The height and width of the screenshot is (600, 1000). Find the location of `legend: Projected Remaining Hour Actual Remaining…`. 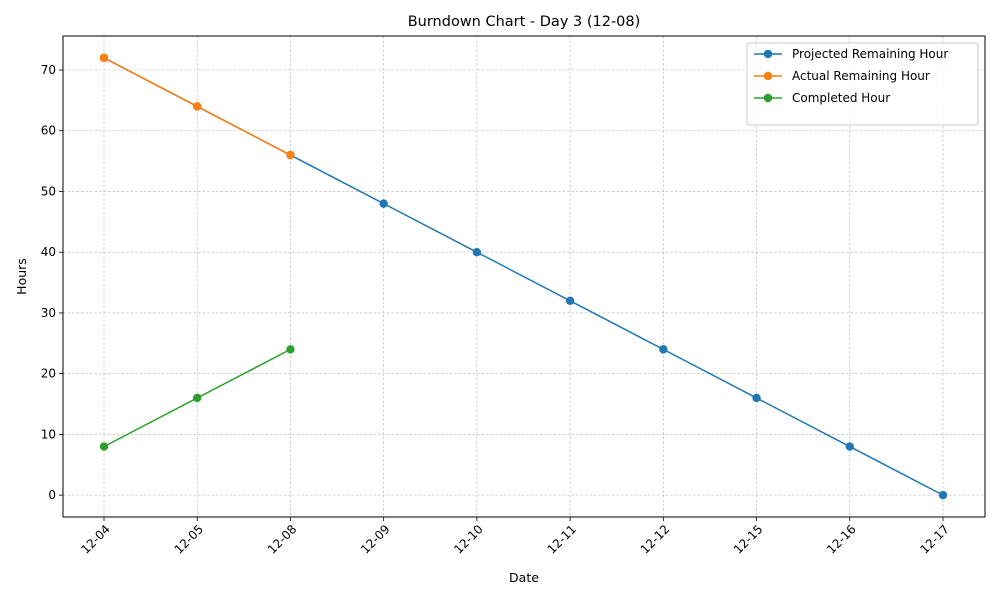

legend: Projected Remaining Hour Actual Remaining… is located at coordinates (862, 84).